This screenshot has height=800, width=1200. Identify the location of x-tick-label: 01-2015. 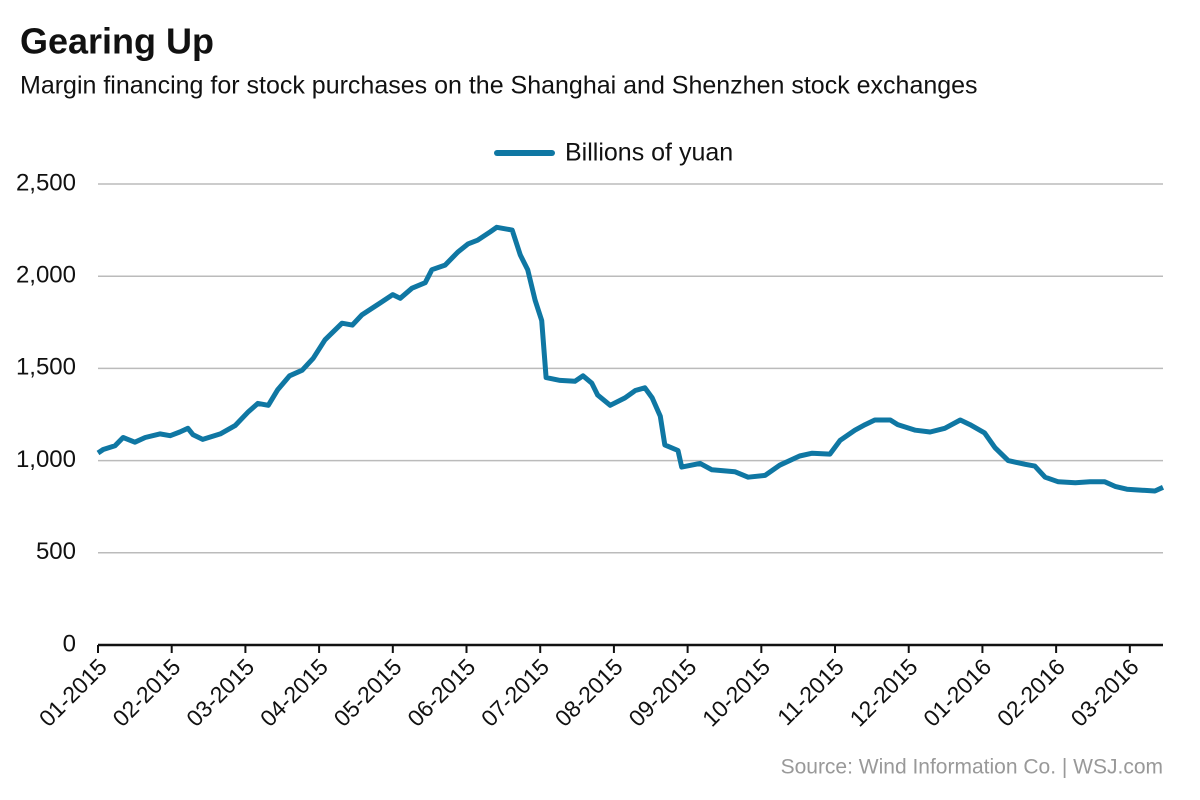
(73, 692).